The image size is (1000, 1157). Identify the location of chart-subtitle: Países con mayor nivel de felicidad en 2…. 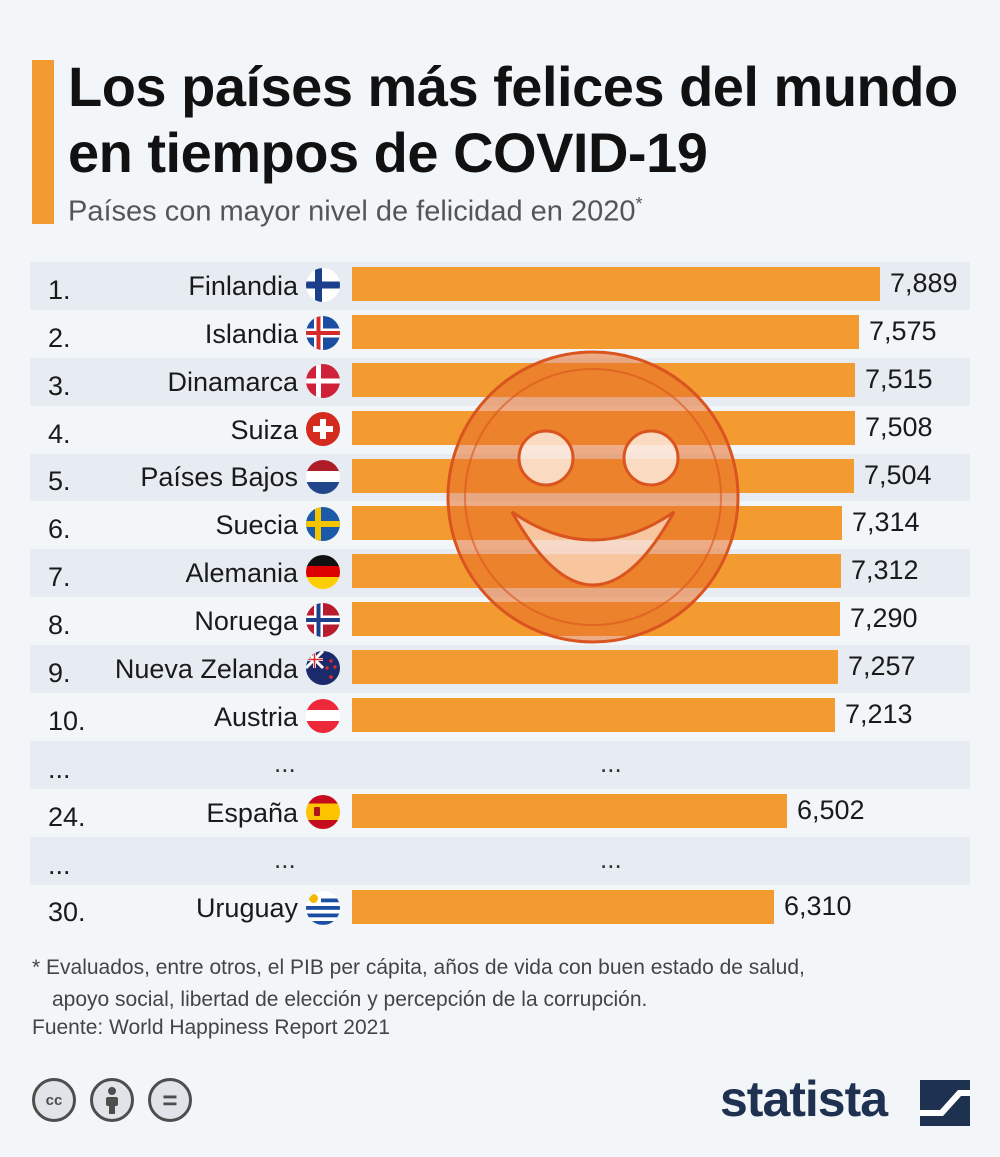
(355, 211).